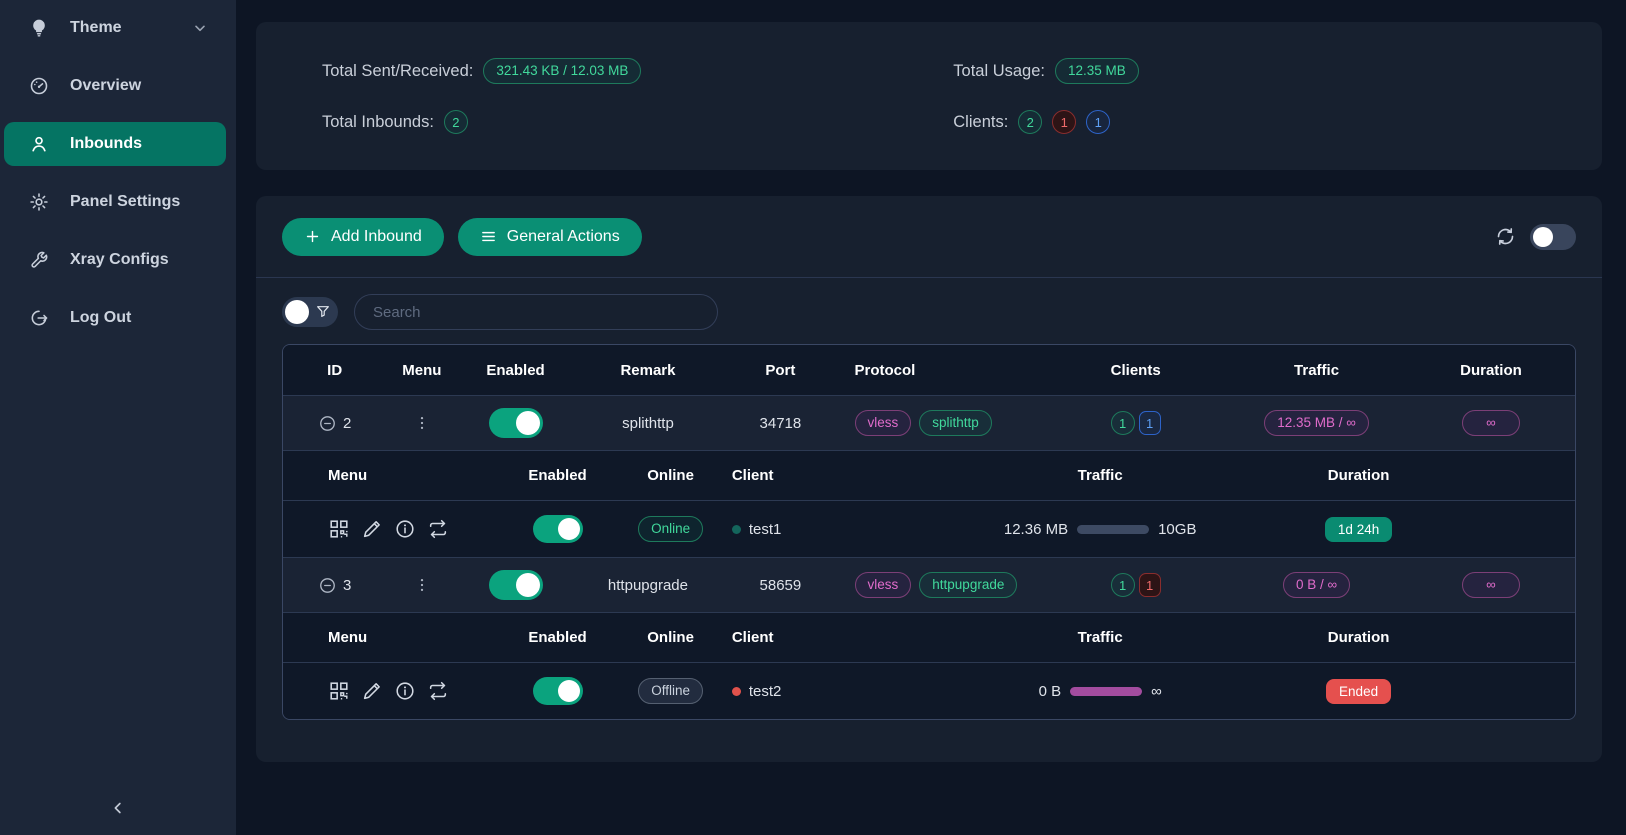  What do you see at coordinates (981, 121) in the screenshot?
I see `stat-label: Clients:` at bounding box center [981, 121].